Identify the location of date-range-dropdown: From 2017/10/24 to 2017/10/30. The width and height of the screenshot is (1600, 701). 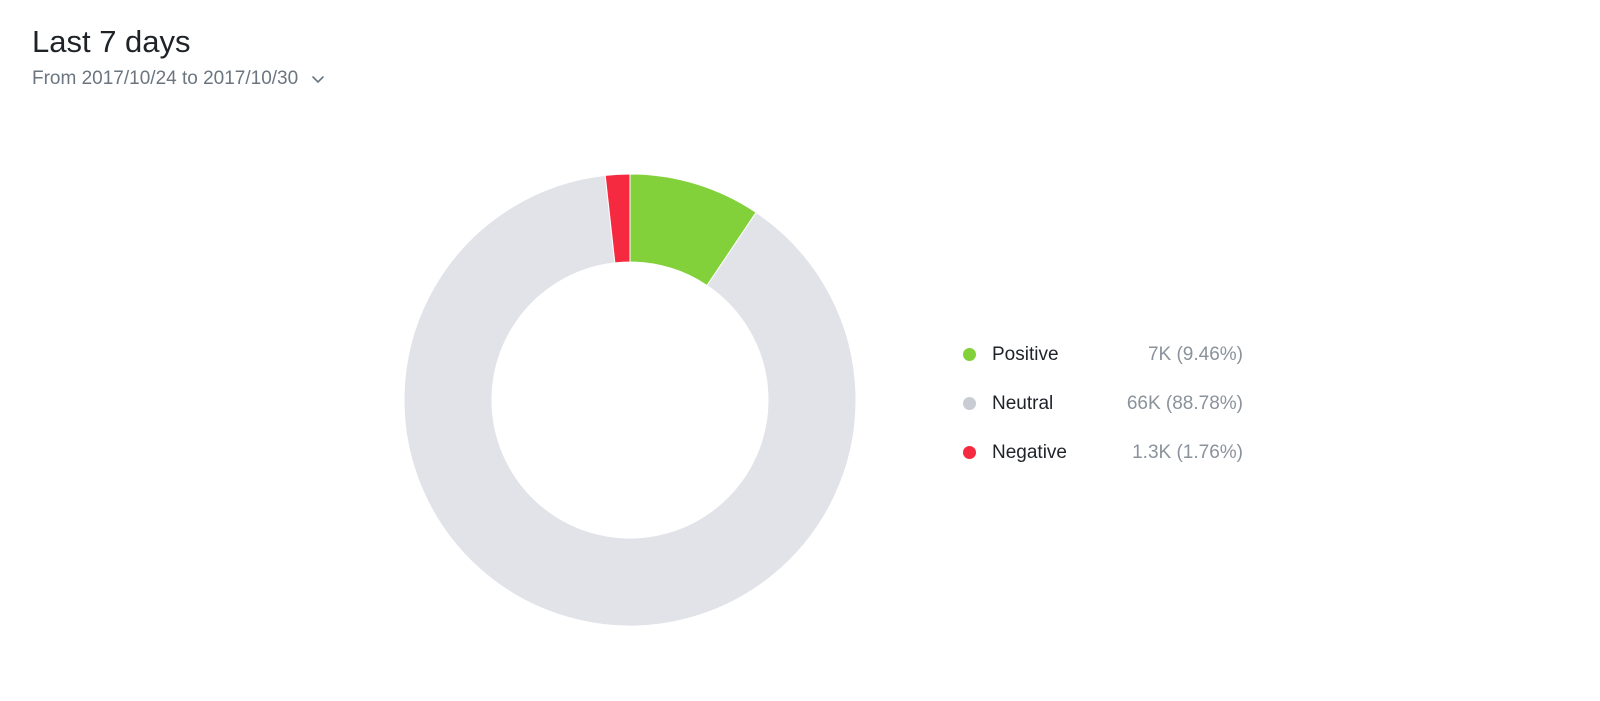
(179, 79).